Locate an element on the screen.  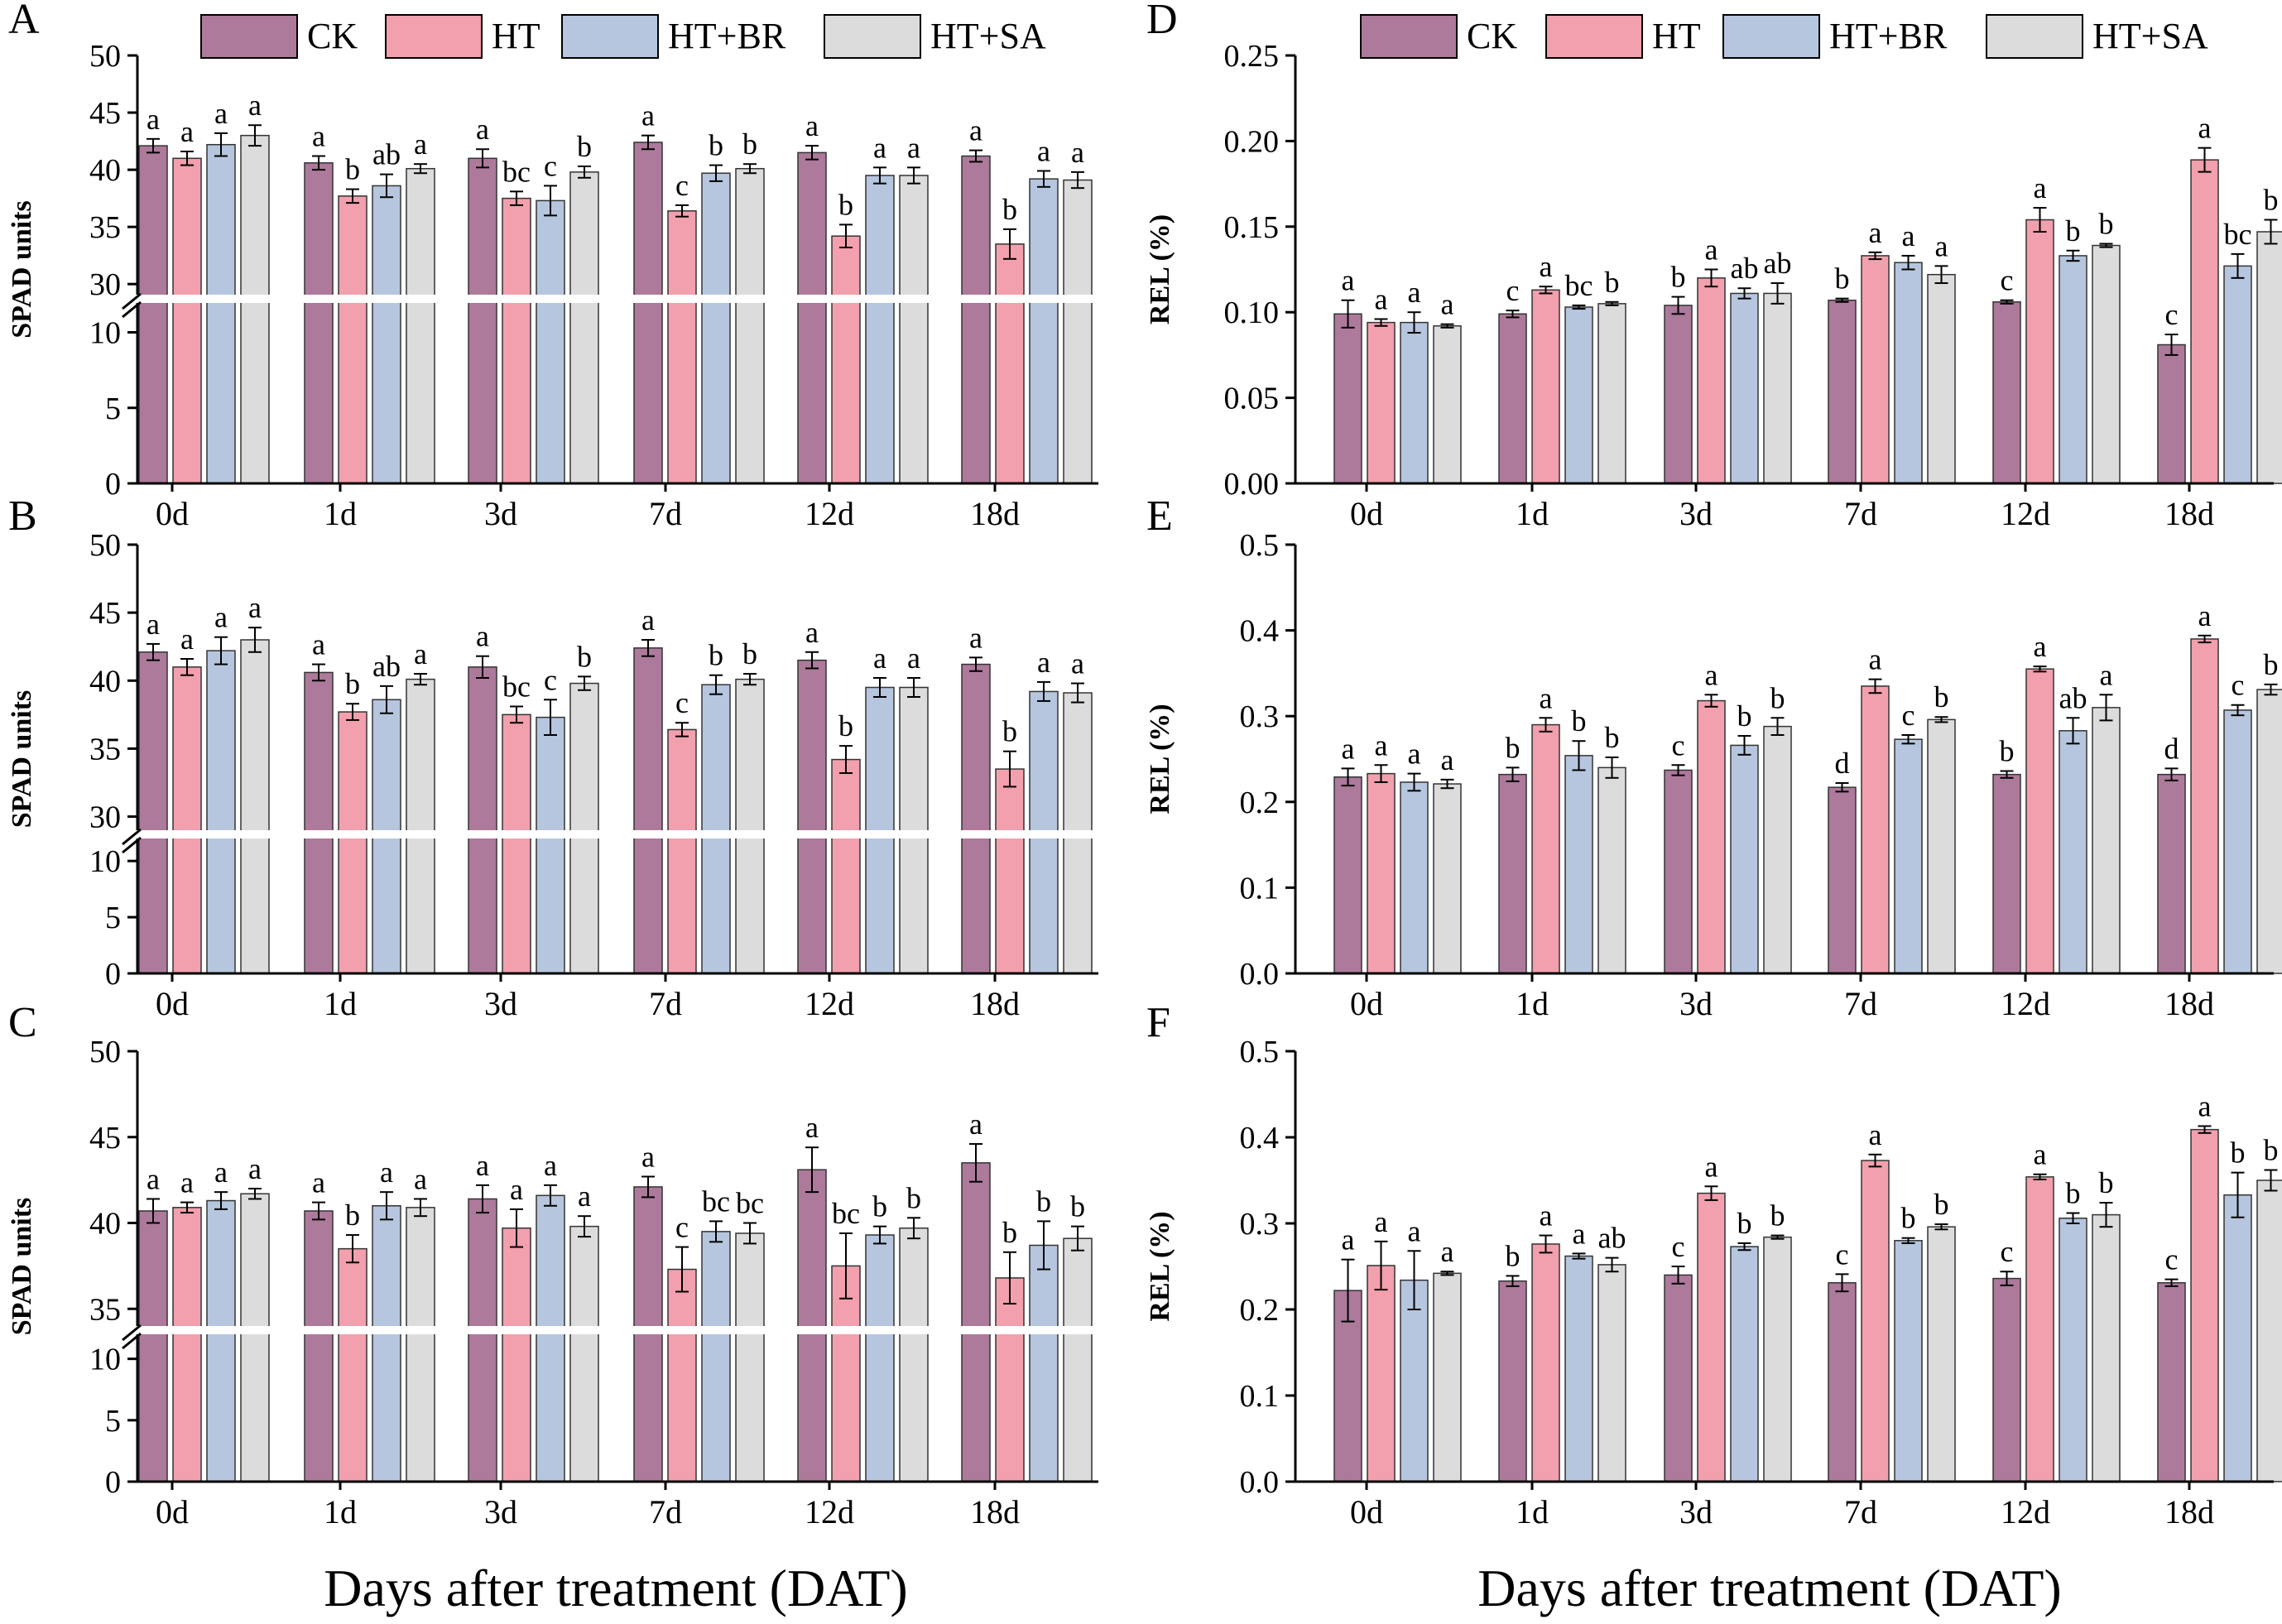
y-tick-label: 45 is located at coordinates (105, 113).